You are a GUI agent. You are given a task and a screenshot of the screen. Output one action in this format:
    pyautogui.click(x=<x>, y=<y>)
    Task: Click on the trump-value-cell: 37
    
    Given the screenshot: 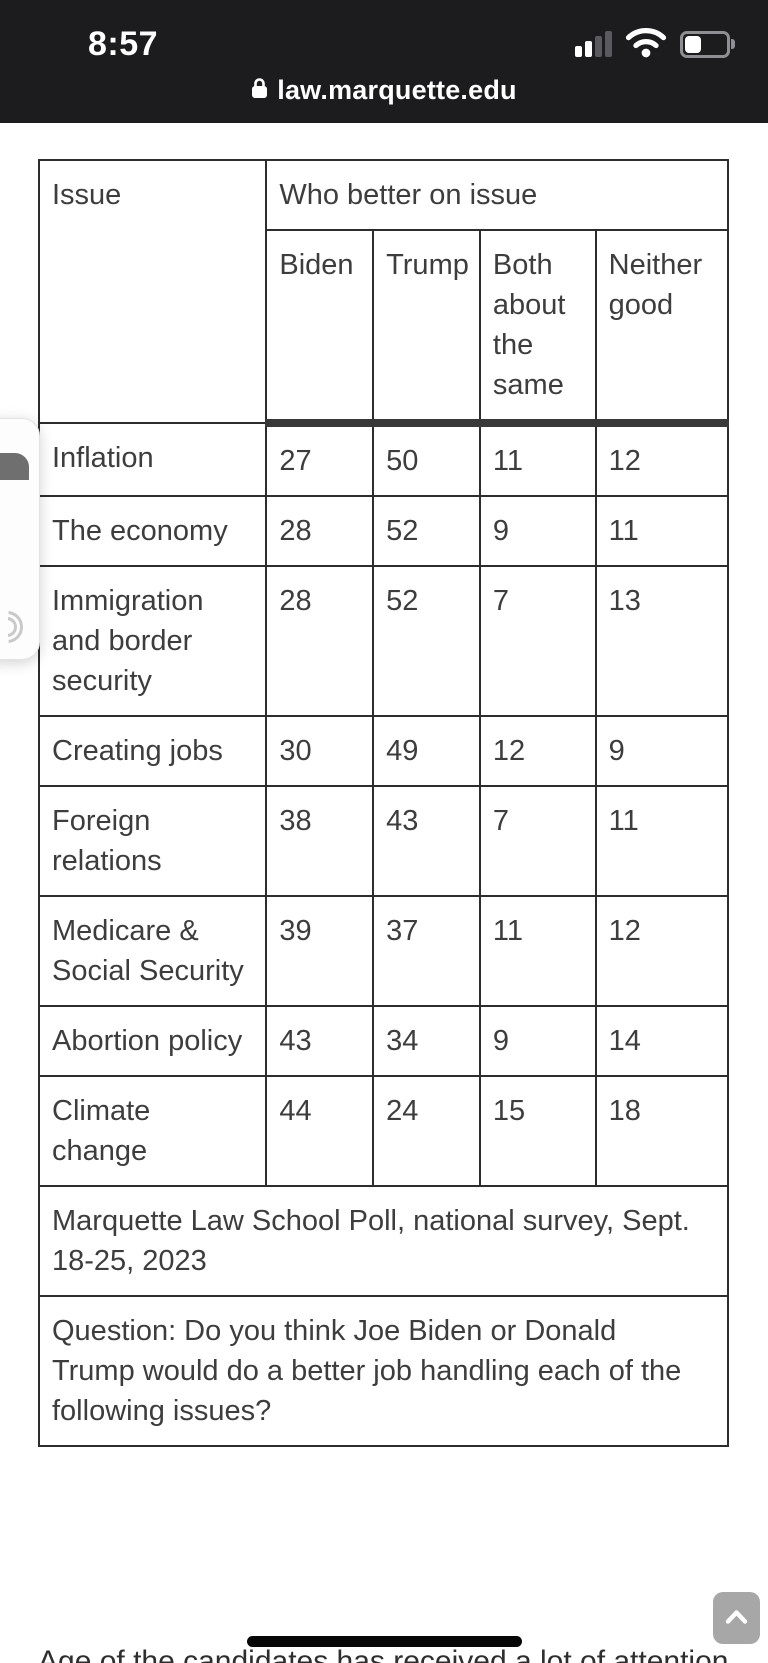 What is the action you would take?
    pyautogui.click(x=426, y=951)
    